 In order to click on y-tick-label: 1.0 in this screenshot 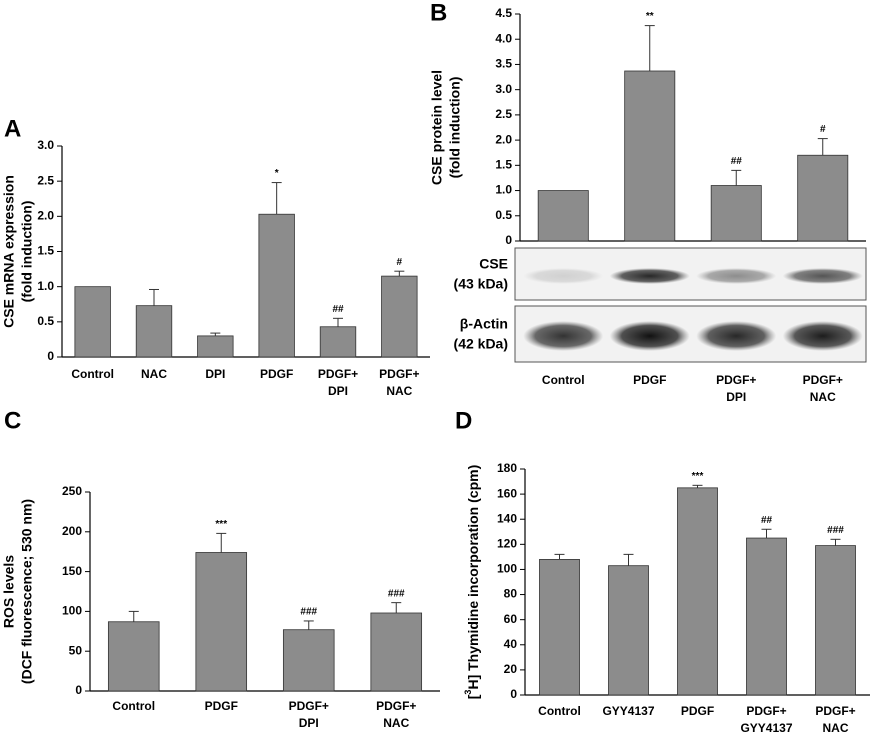, I will do `click(45, 286)`.